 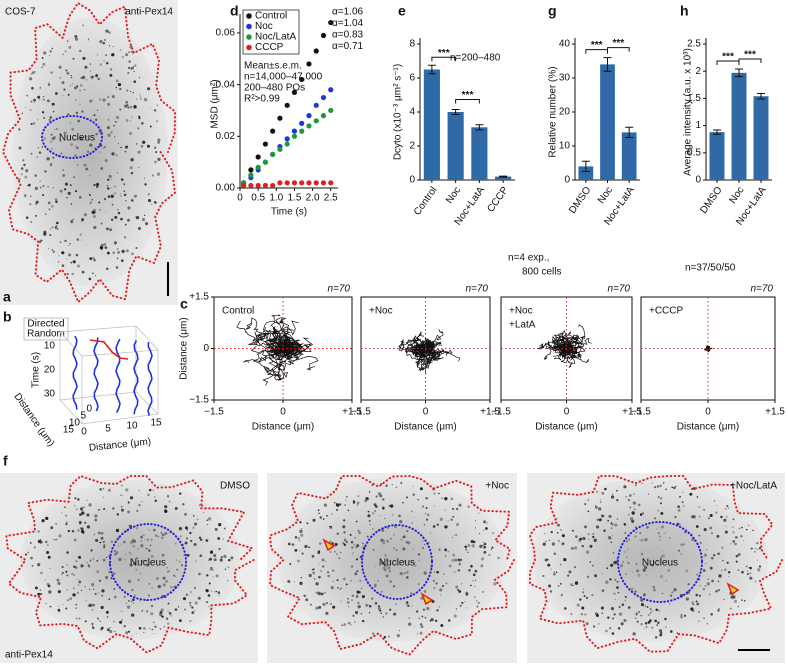 What do you see at coordinates (69, 430) in the screenshot?
I see `y-tick-label: 15` at bounding box center [69, 430].